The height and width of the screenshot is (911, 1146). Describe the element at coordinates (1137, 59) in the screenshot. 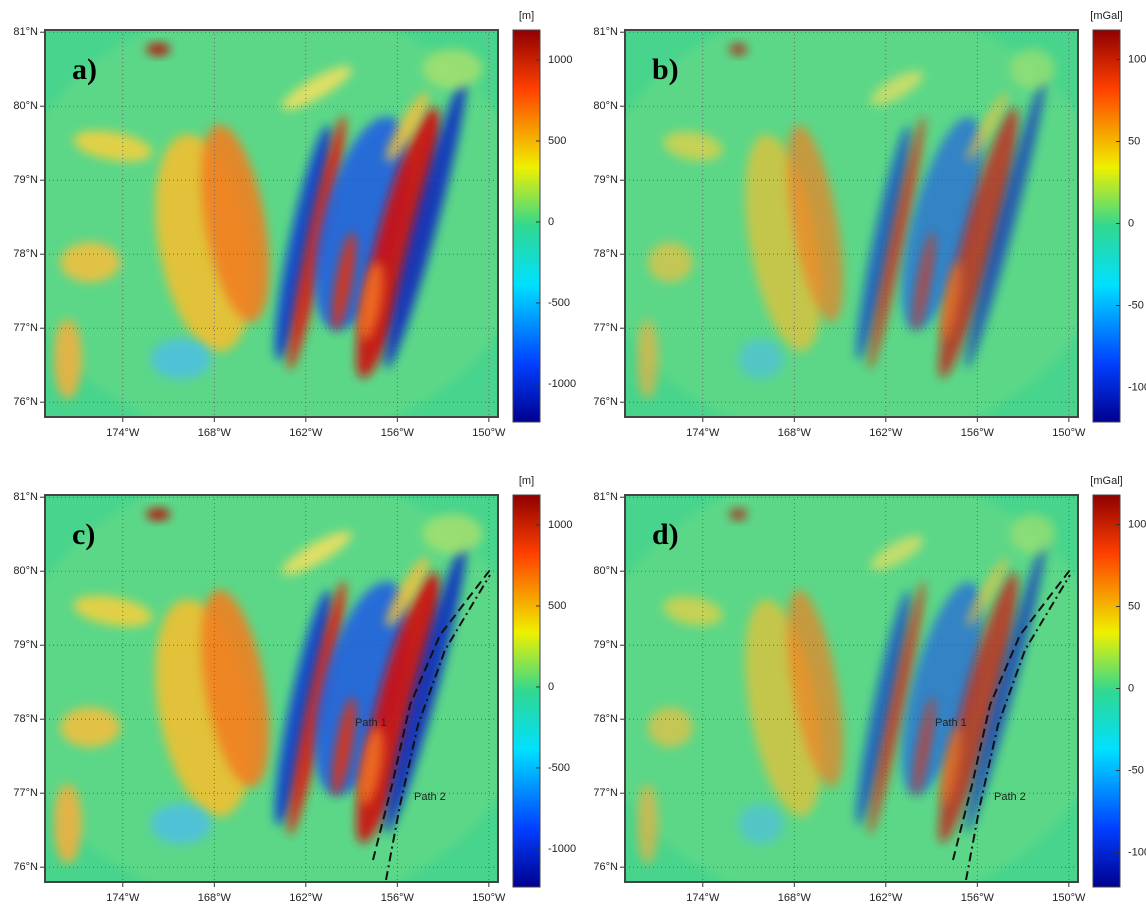

I see `colorbar-tick-label: 100` at that location.